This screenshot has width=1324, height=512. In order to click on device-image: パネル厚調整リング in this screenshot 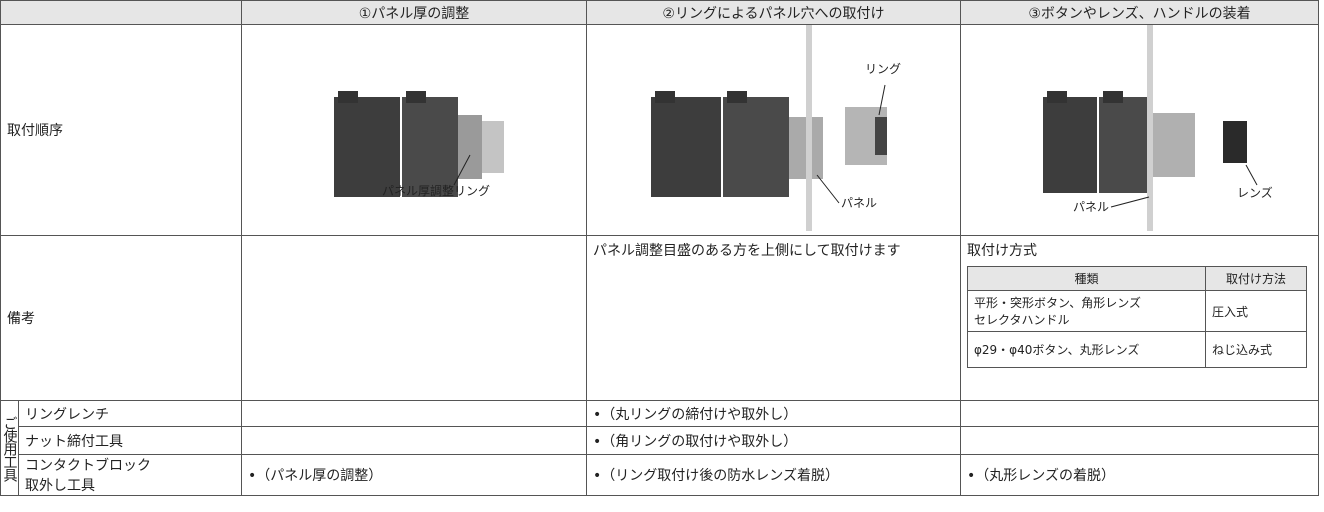, I will do `click(419, 144)`.